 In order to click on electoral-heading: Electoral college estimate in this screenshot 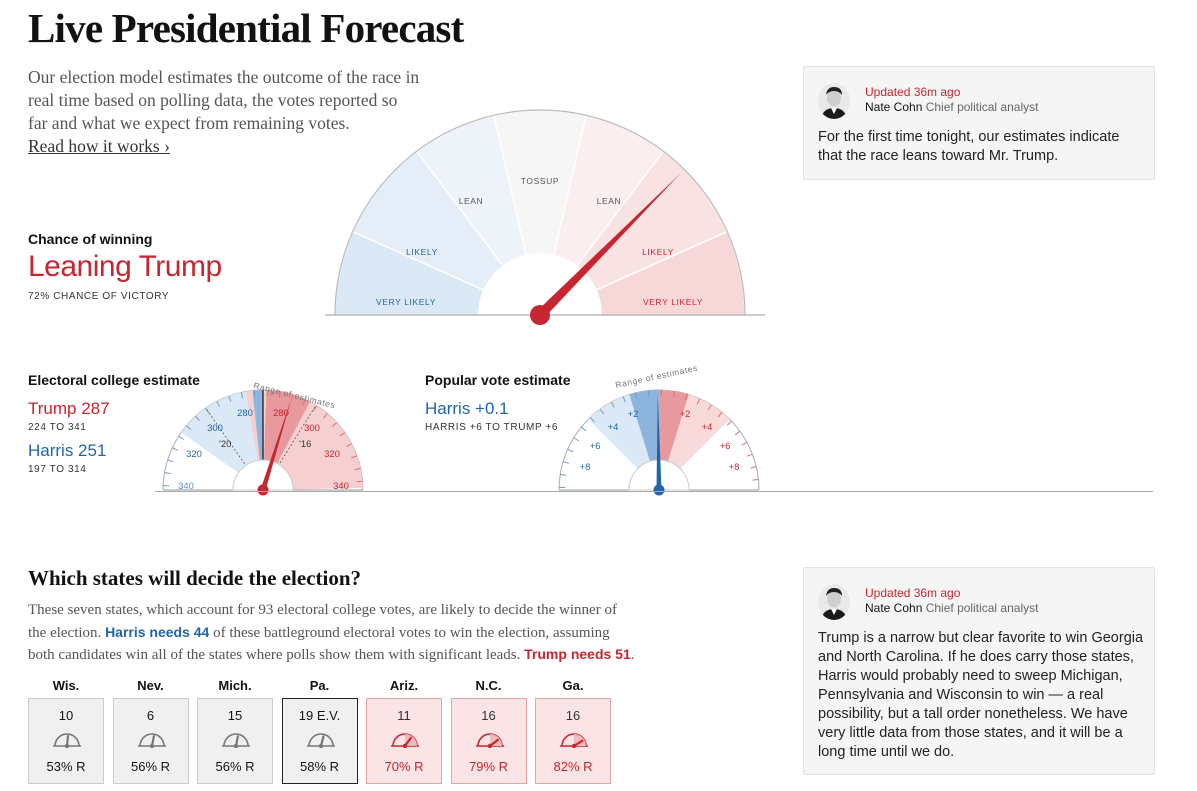, I will do `click(114, 380)`.